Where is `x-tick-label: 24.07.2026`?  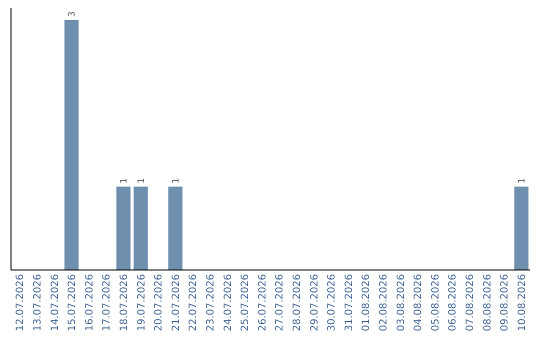
x-tick-label: 24.07.2026 is located at coordinates (228, 303).